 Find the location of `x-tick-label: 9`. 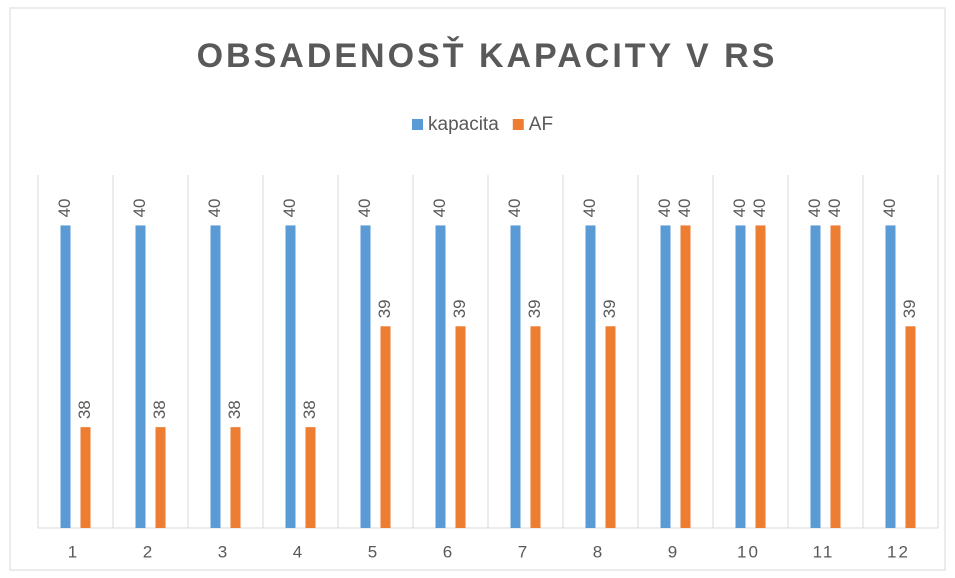

x-tick-label: 9 is located at coordinates (673, 551).